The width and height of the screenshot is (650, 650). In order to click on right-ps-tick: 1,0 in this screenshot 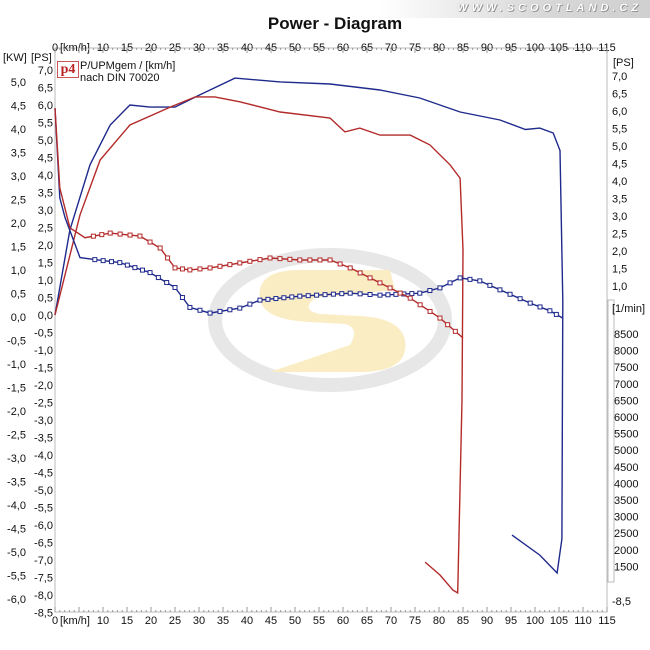, I will do `click(619, 287)`.